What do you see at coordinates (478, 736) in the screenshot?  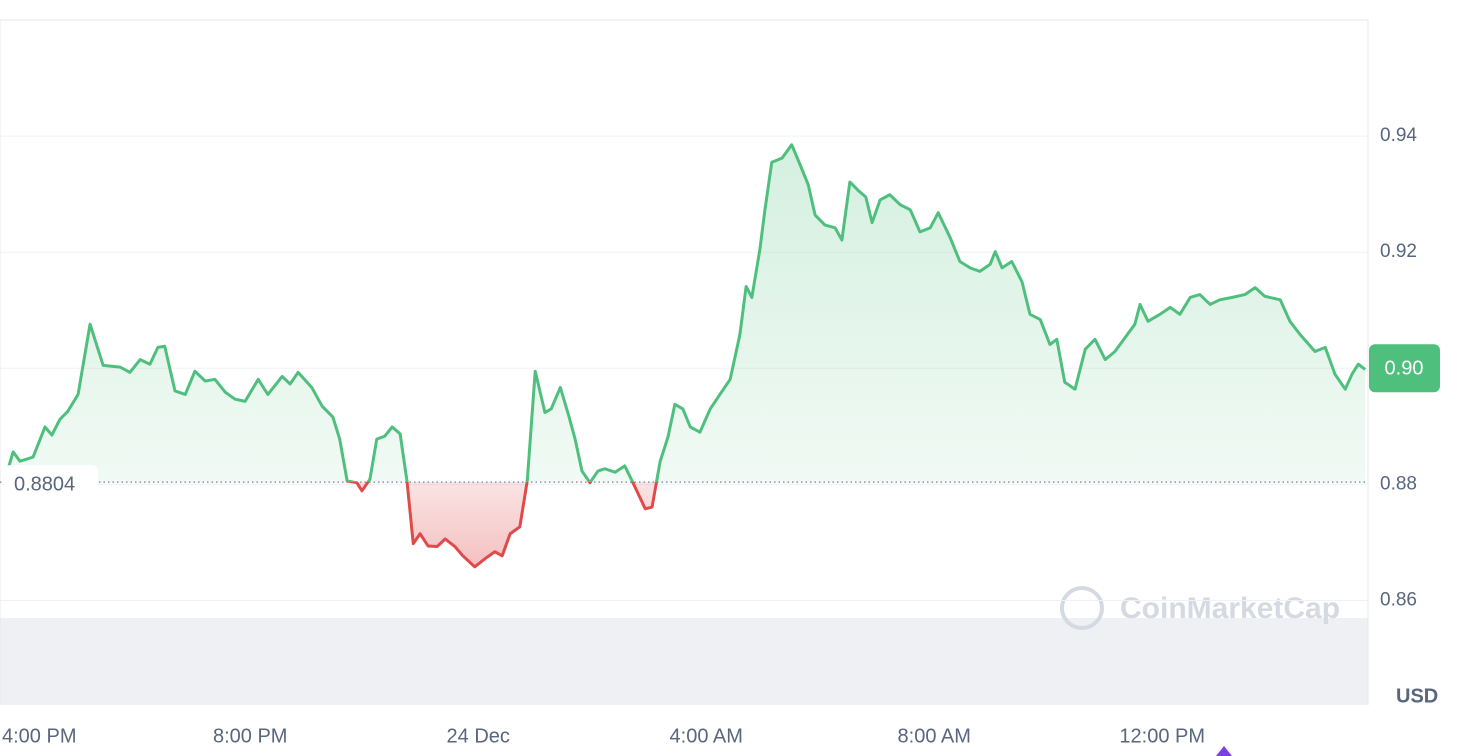 I see `x-tick-label: 24 Dec` at bounding box center [478, 736].